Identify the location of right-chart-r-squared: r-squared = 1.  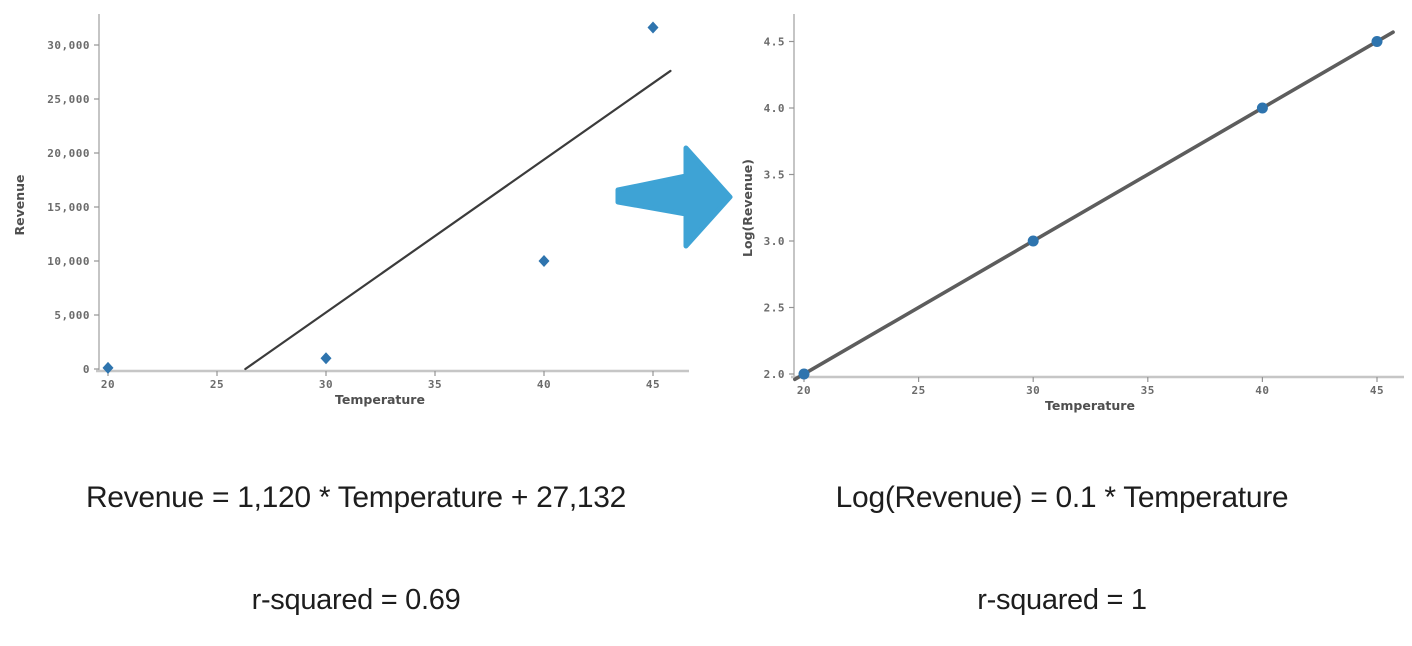
(1062, 600).